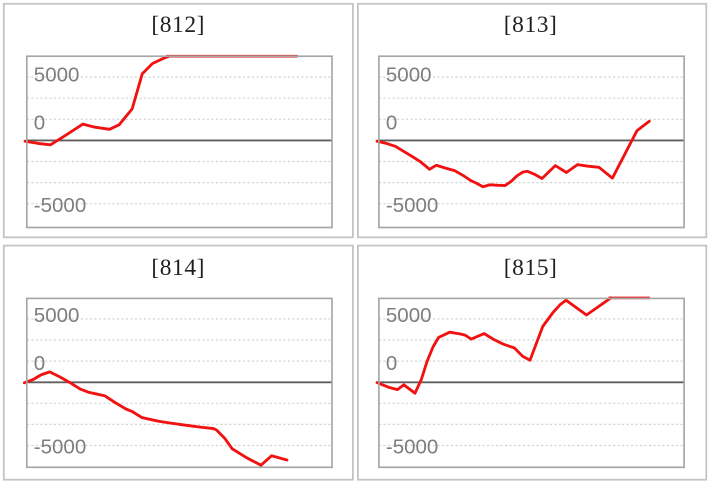  What do you see at coordinates (178, 25) in the screenshot?
I see `svg-text: [812]` at bounding box center [178, 25].